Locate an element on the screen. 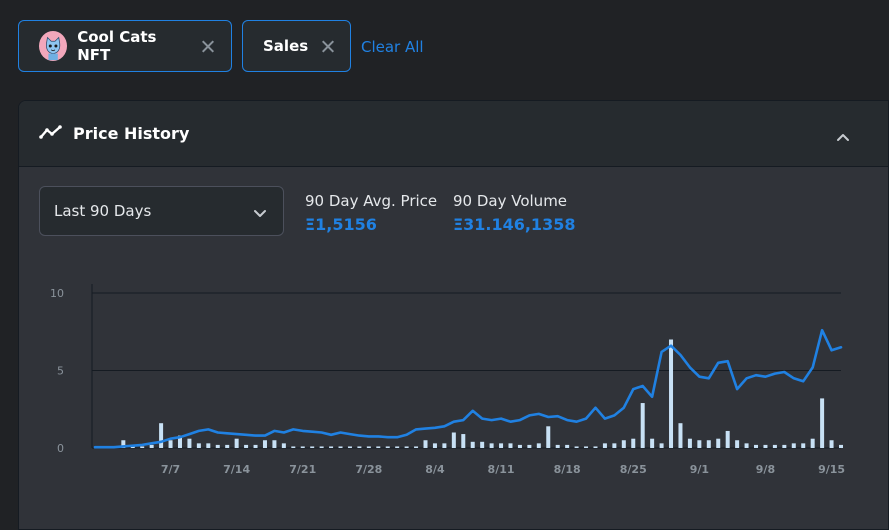 Image resolution: width=889 pixels, height=530 pixels. y-tick-label: 10 is located at coordinates (57, 293).